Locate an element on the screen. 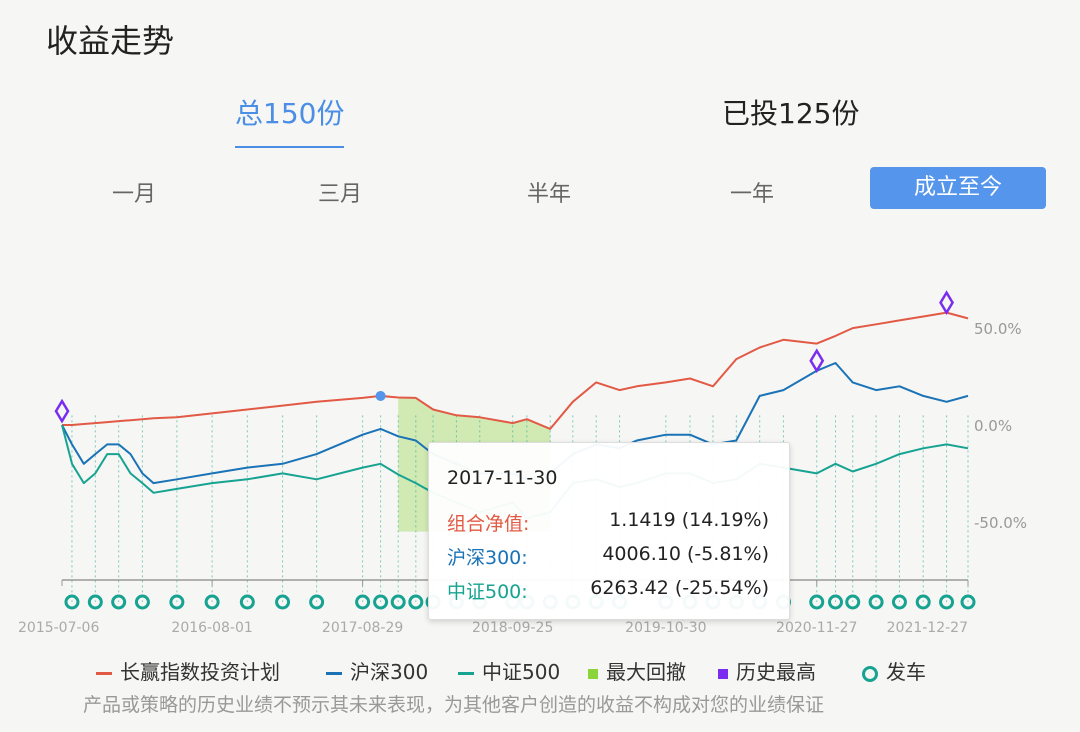 Image resolution: width=1080 pixels, height=732 pixels. legend-item-departure: 发车 is located at coordinates (894, 670).